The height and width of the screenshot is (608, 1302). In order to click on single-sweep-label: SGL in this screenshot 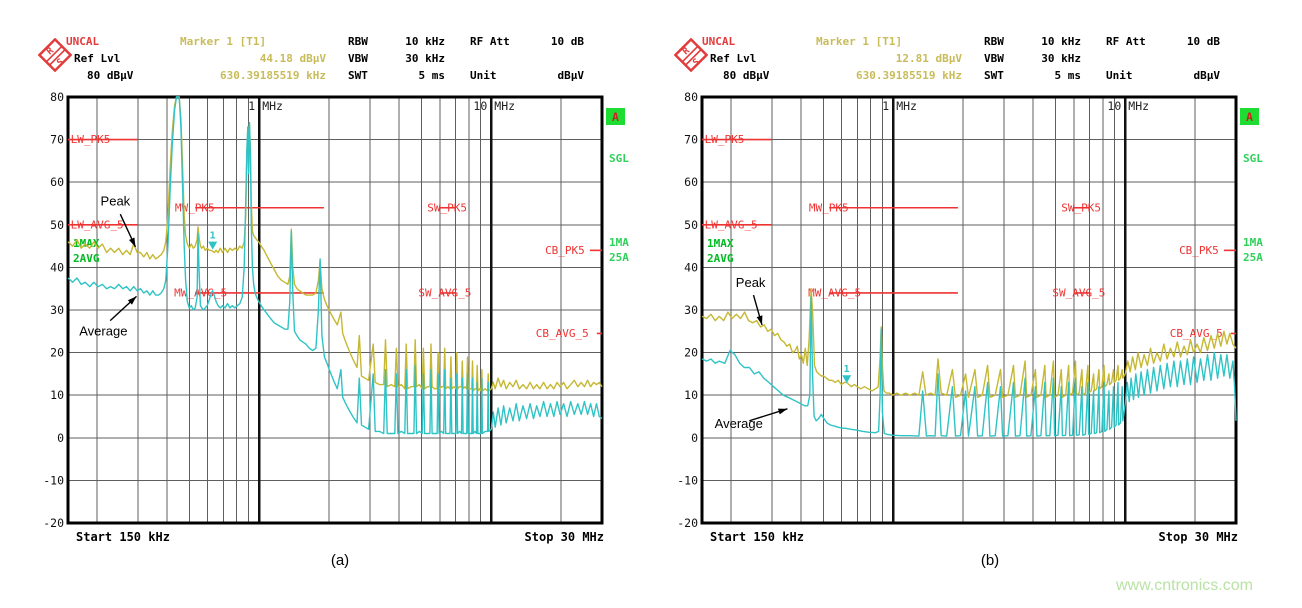, I will do `click(619, 158)`.